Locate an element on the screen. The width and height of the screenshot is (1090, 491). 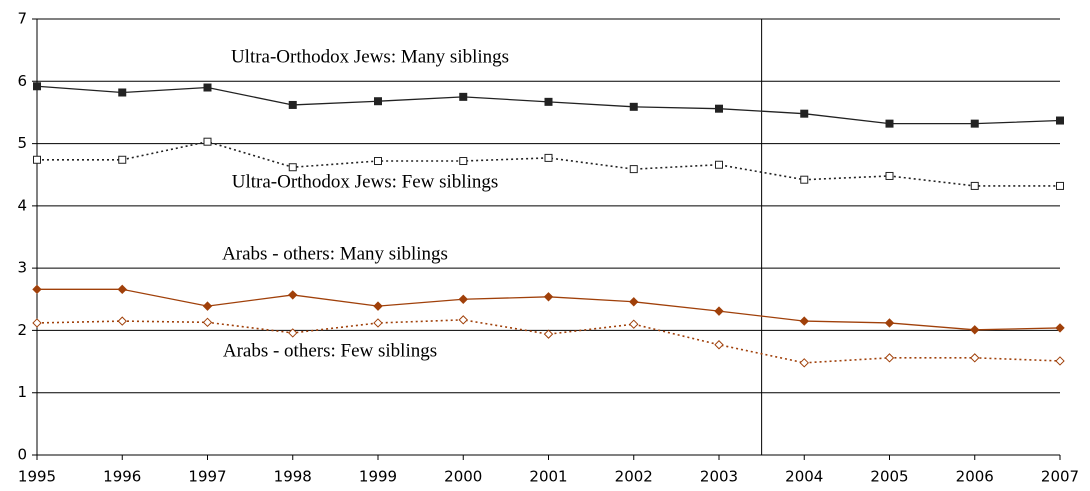
x-tick-label: 2002 is located at coordinates (634, 477).